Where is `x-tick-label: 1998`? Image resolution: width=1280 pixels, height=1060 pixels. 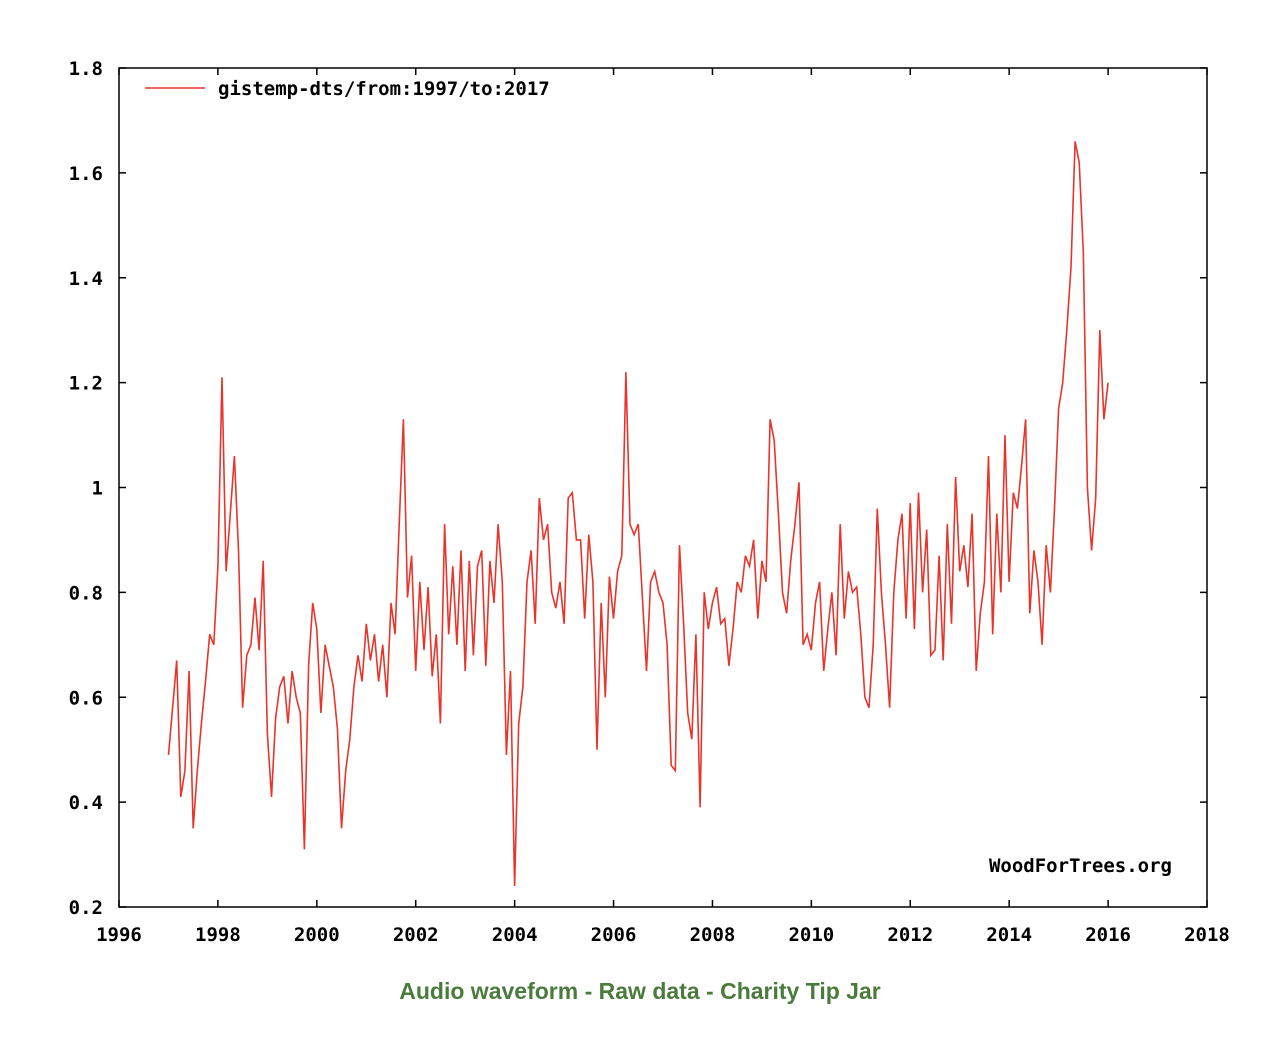
x-tick-label: 1998 is located at coordinates (218, 935).